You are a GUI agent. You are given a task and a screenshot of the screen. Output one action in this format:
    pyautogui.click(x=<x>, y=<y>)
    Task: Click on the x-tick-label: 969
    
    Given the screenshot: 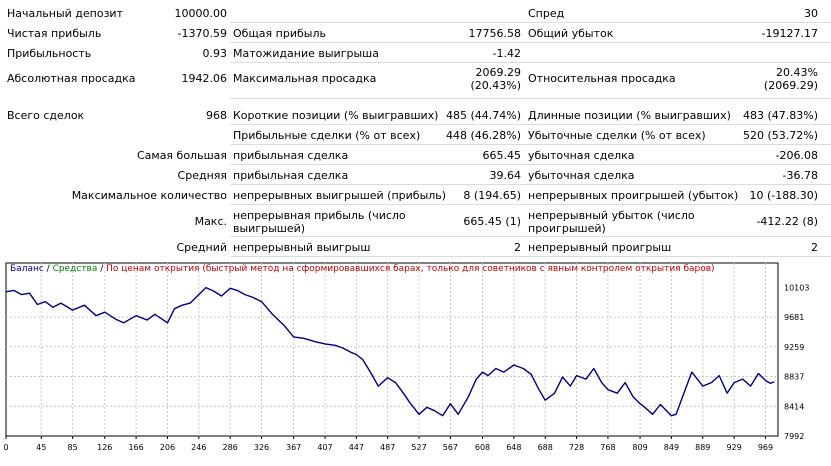 What is the action you would take?
    pyautogui.click(x=765, y=447)
    